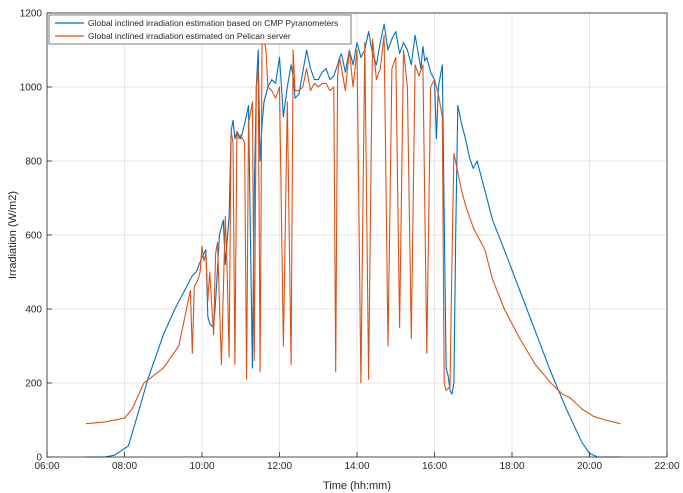 The height and width of the screenshot is (493, 683). I want to click on x-tick-label: 10:00, so click(201, 466).